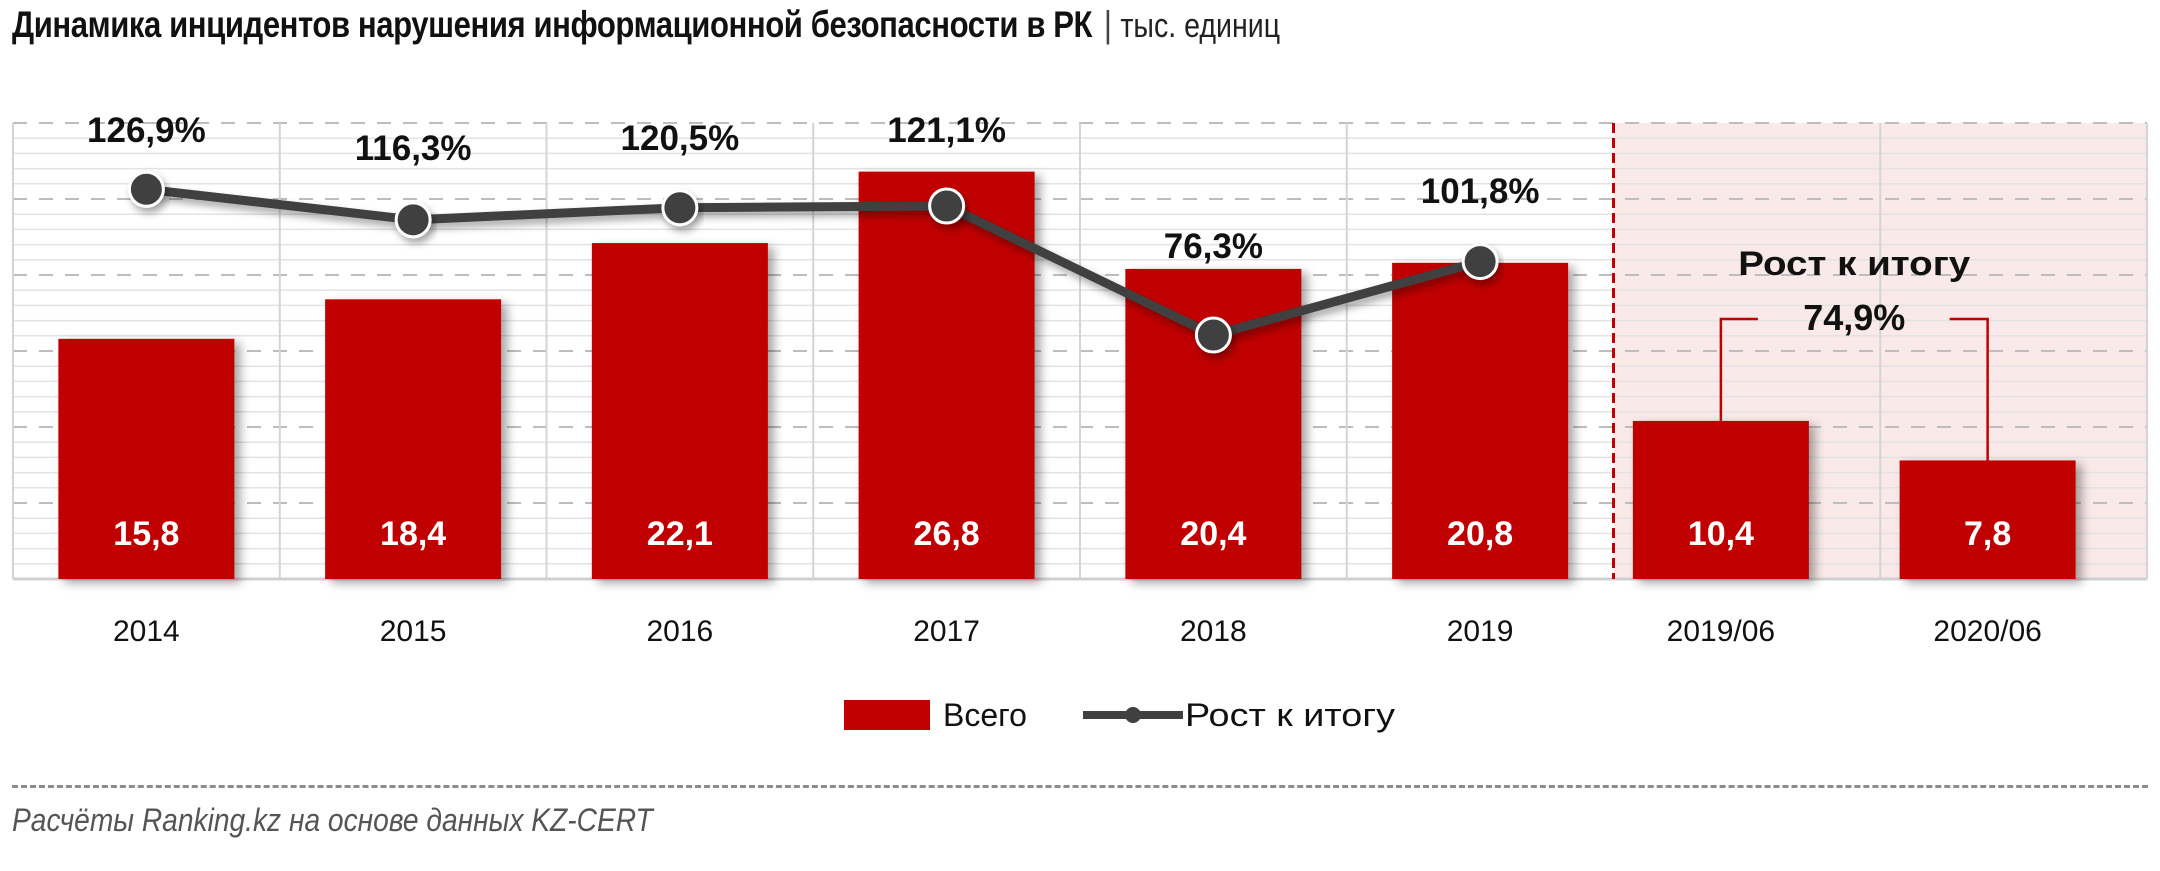 Image resolution: width=2160 pixels, height=871 pixels. I want to click on bar-2019/06, so click(1720, 499).